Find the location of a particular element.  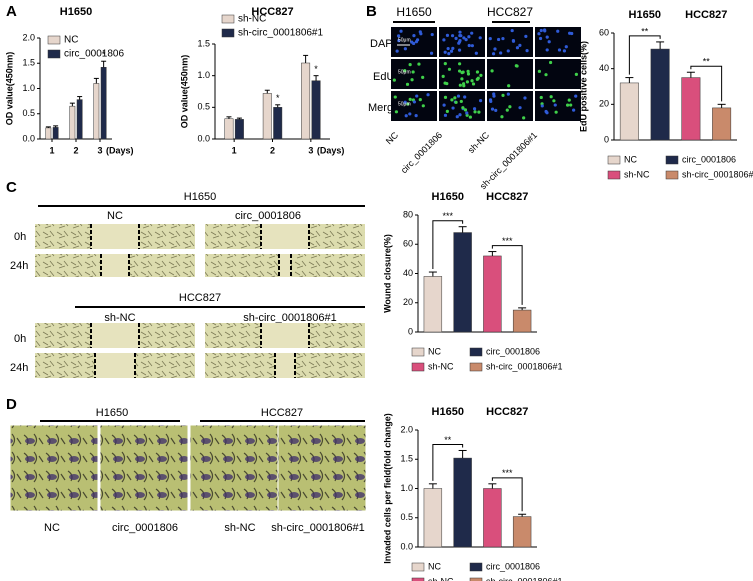

time-label: 24h is located at coordinates (19, 266).